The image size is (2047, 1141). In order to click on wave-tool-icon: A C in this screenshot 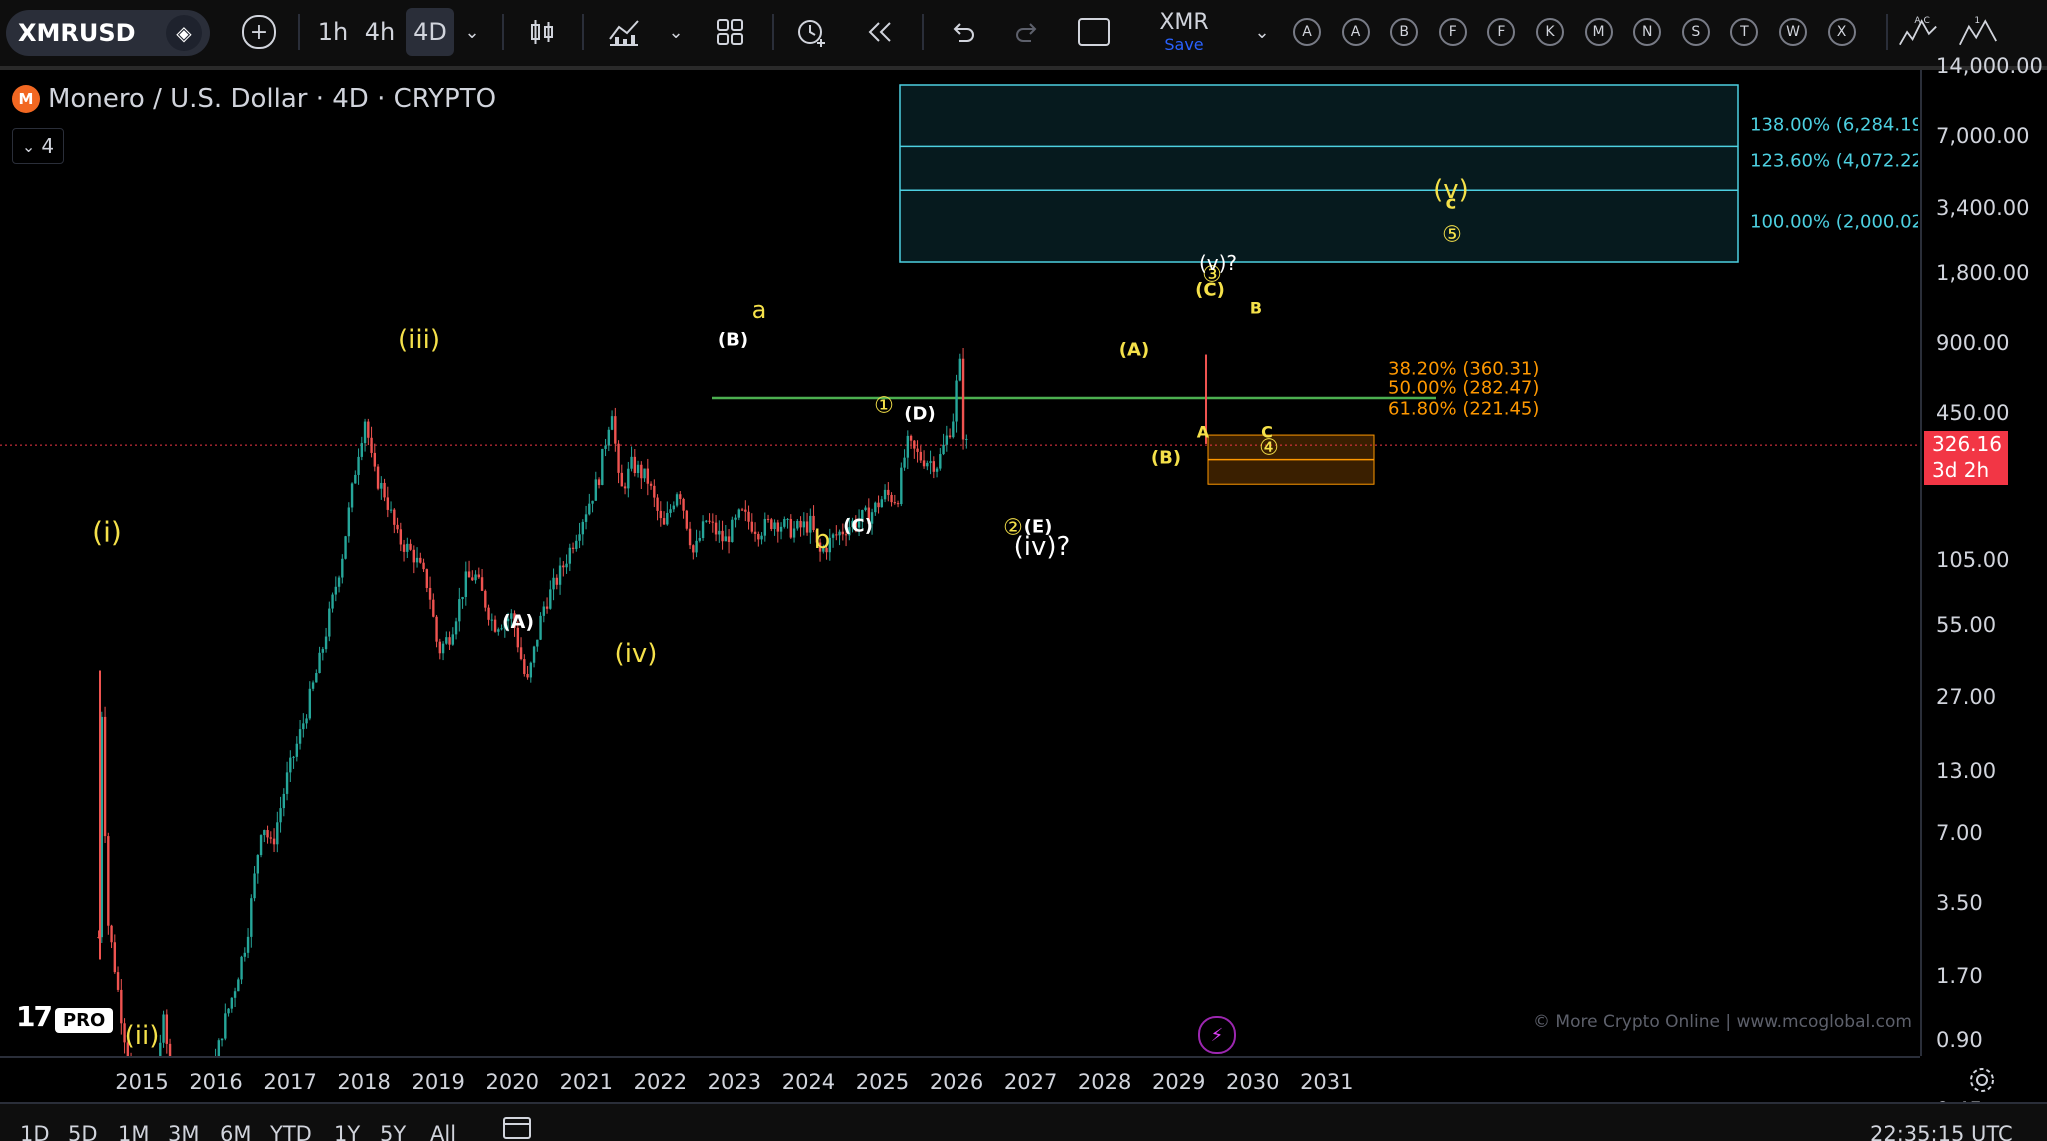, I will do `click(1918, 32)`.